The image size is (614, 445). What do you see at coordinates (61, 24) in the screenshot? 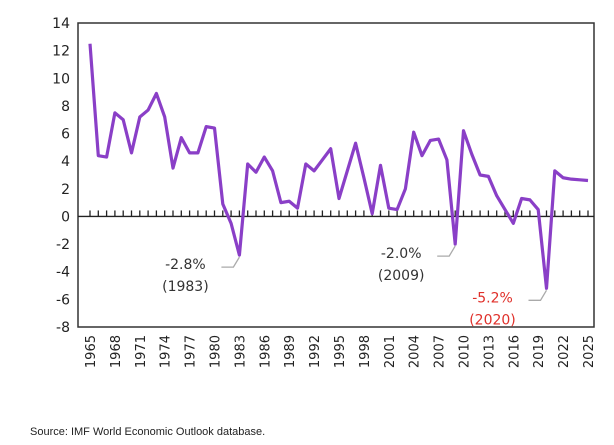
I see `y-tick-label: 14` at bounding box center [61, 24].